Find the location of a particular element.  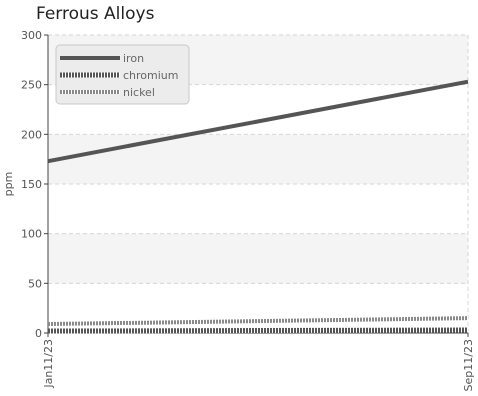

x-tick-label: Jan11/23 is located at coordinates (48, 364).